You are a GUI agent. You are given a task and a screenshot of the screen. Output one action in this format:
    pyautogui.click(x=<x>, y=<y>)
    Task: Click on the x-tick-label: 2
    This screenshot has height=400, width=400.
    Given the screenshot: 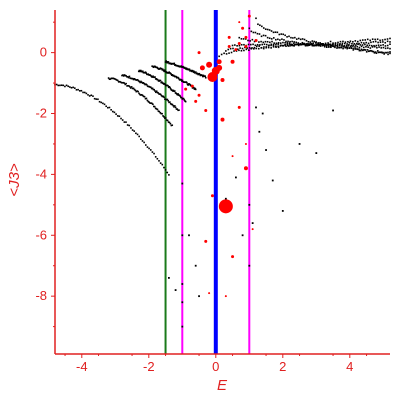 What is the action you would take?
    pyautogui.click(x=282, y=366)
    